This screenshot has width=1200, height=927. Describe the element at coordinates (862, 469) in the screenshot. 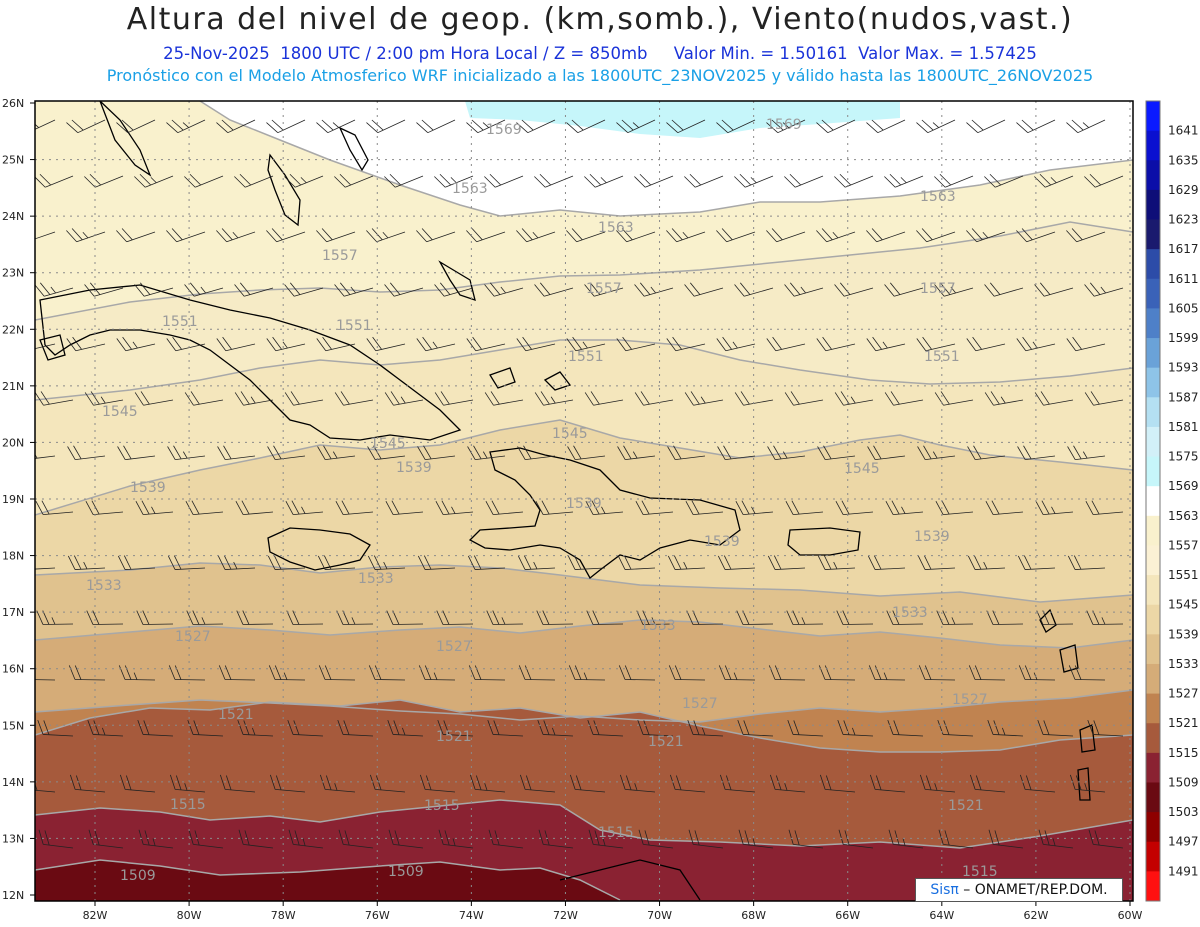

I see `contour-label: 1545` at that location.